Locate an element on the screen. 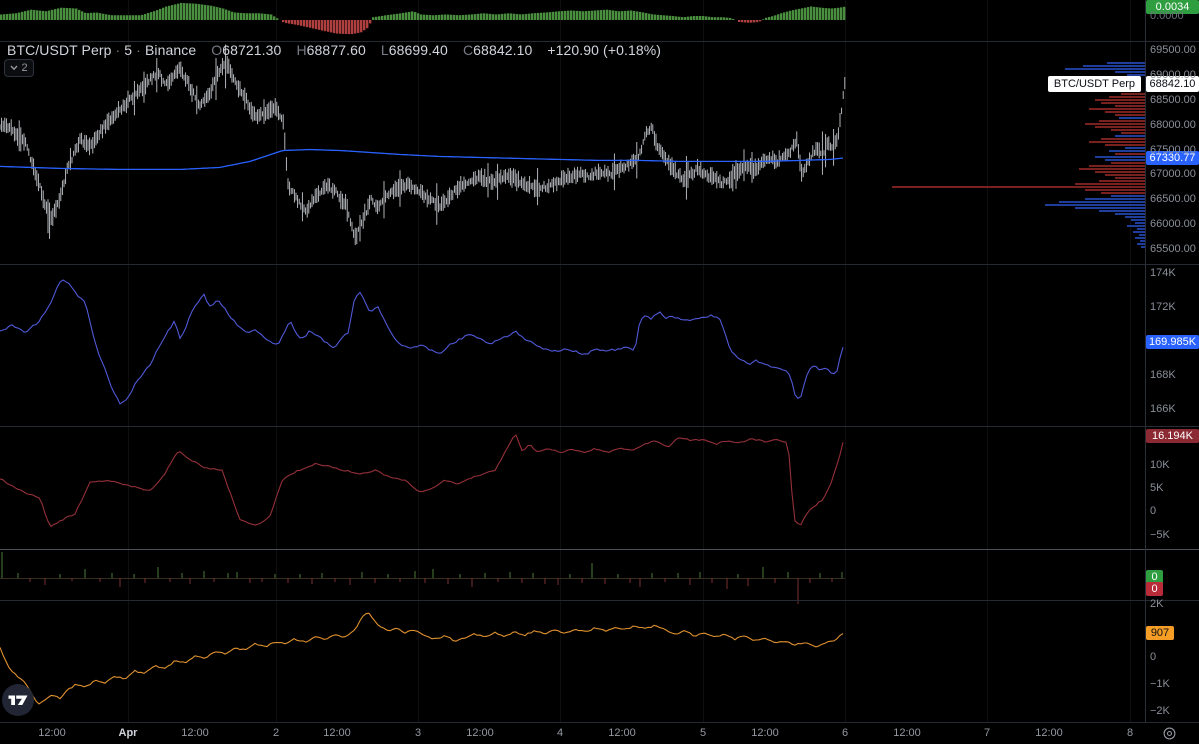 This screenshot has width=1199, height=744. high-value: 68877.60 is located at coordinates (336, 50).